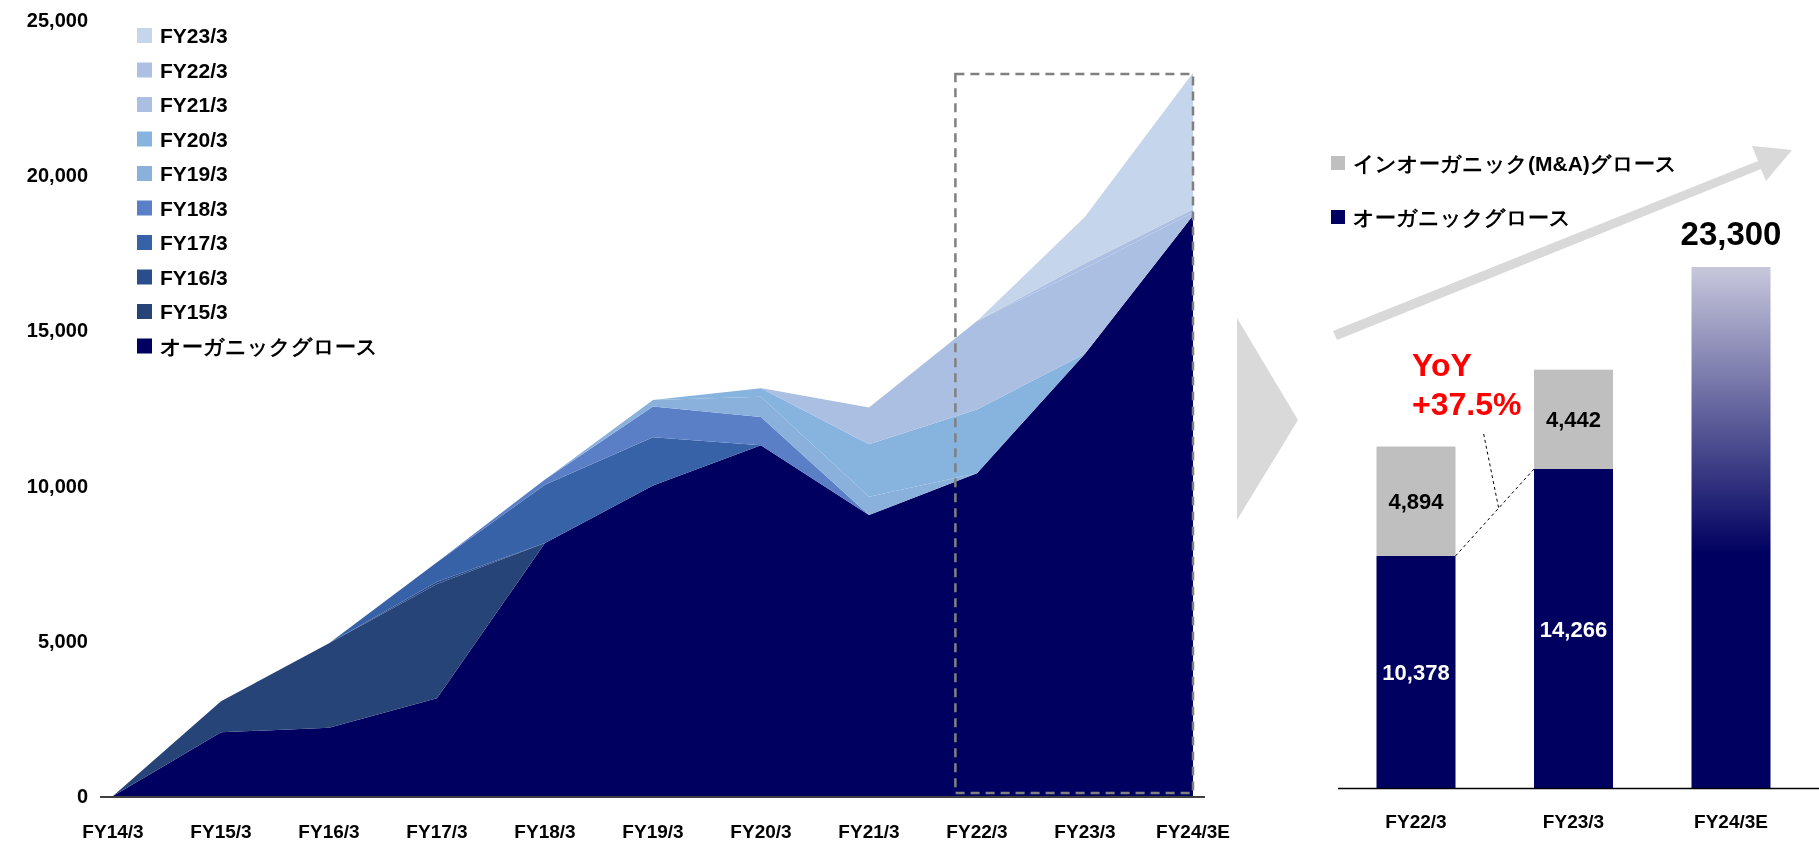 The height and width of the screenshot is (845, 1819). I want to click on y-tick-label: 20,000, so click(57, 175).